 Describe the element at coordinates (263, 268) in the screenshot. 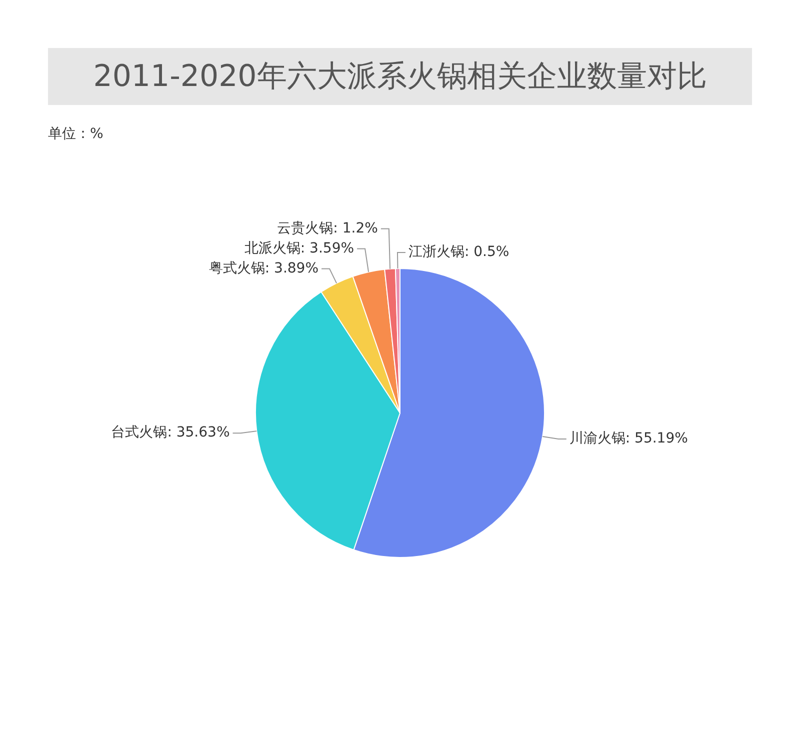

I see `slice-label: 粤式火锅: 3.89%` at that location.